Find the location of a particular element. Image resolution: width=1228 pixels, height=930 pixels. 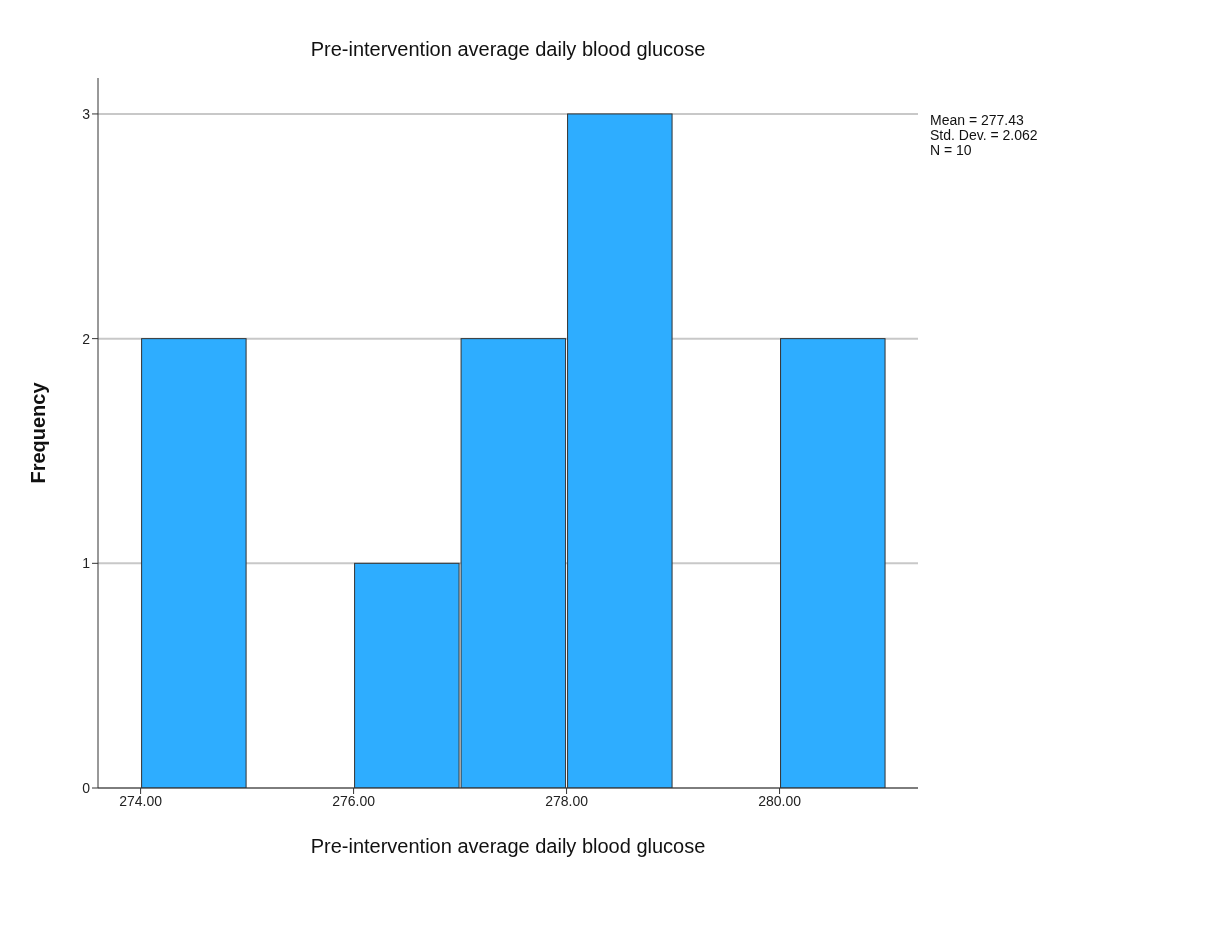

text: Mean = 277.43 is located at coordinates (977, 120).